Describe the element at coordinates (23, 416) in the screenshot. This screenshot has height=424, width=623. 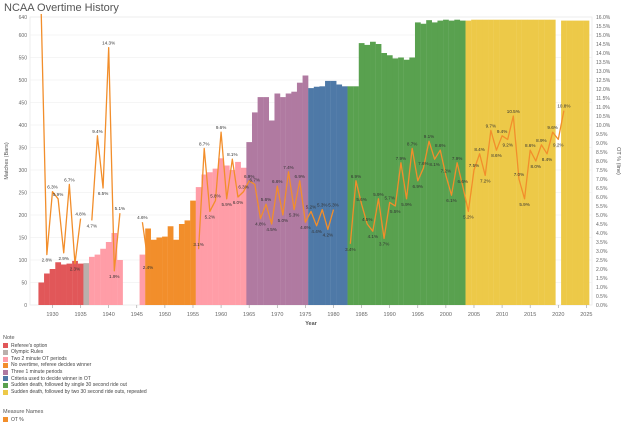
I see `measure-legend: Measure Names OT %` at that location.